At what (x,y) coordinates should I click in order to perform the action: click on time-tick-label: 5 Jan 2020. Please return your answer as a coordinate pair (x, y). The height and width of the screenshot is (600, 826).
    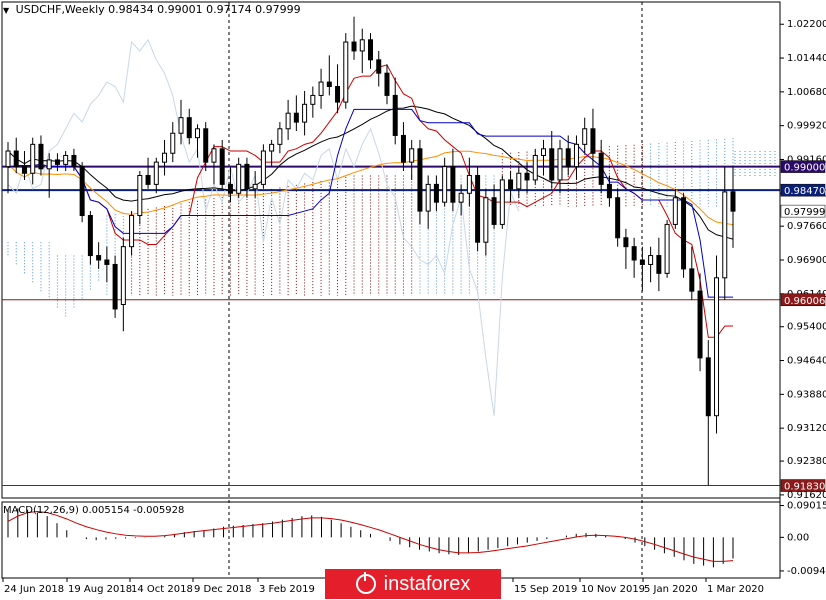
    Looking at the image, I should click on (671, 589).